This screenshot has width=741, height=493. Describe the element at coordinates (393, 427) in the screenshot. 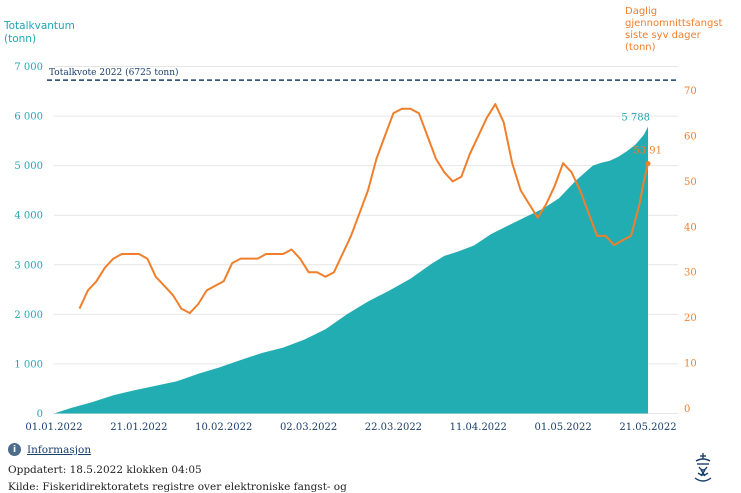

I see `x-tick-label: 22.03.2022` at that location.